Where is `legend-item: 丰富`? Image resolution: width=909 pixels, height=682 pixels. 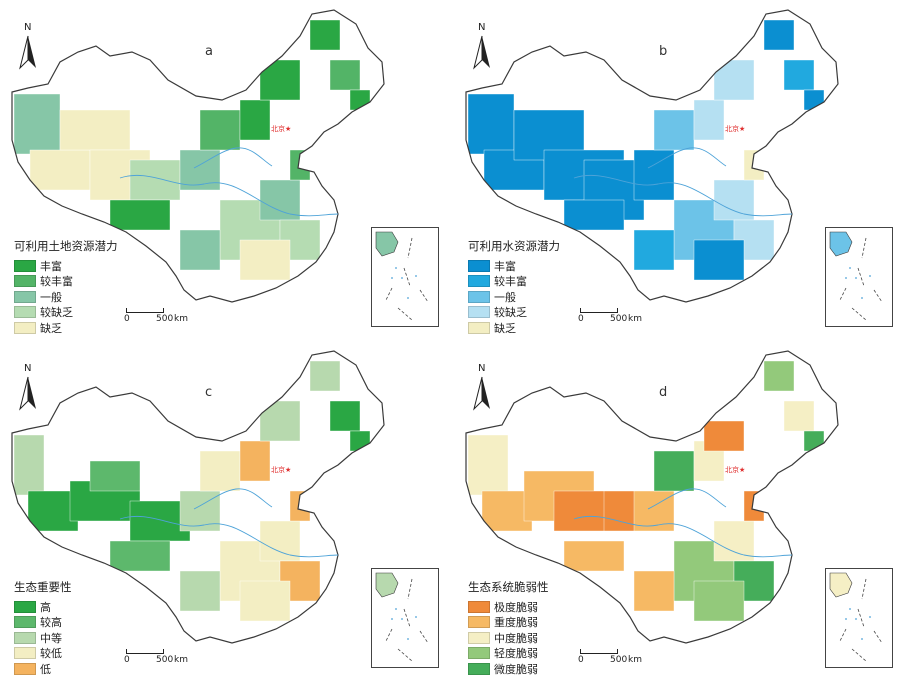
legend-item: 丰富 is located at coordinates (514, 266).